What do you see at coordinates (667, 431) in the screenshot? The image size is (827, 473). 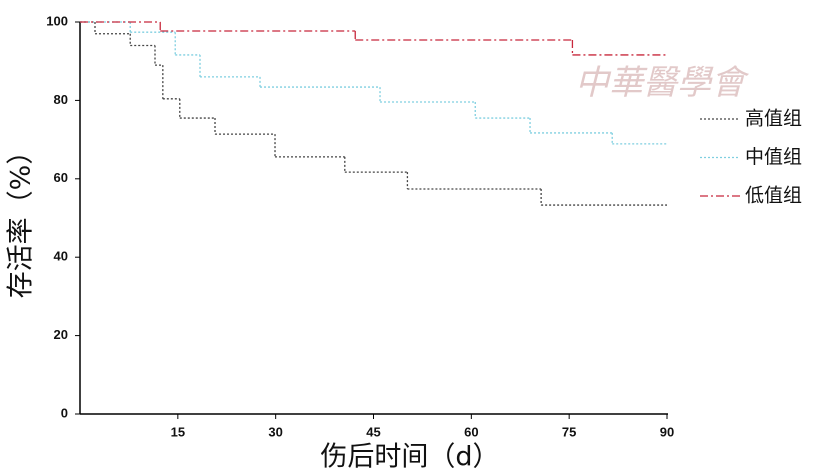 I see `x-tick-label: 90` at bounding box center [667, 431].